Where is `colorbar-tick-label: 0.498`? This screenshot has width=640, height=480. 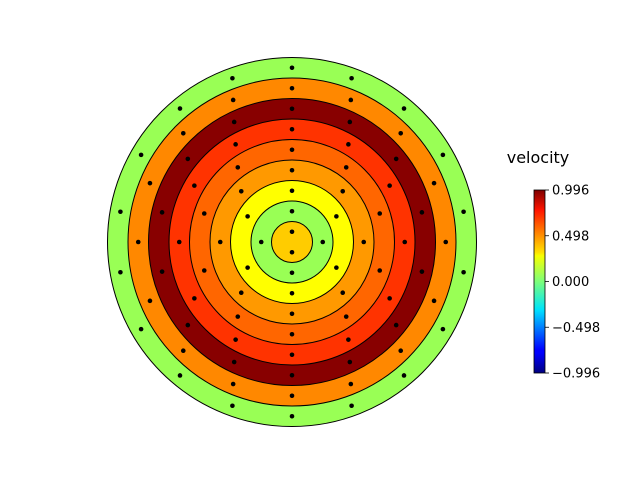
colorbar-tick-label: 0.498 is located at coordinates (570, 236).